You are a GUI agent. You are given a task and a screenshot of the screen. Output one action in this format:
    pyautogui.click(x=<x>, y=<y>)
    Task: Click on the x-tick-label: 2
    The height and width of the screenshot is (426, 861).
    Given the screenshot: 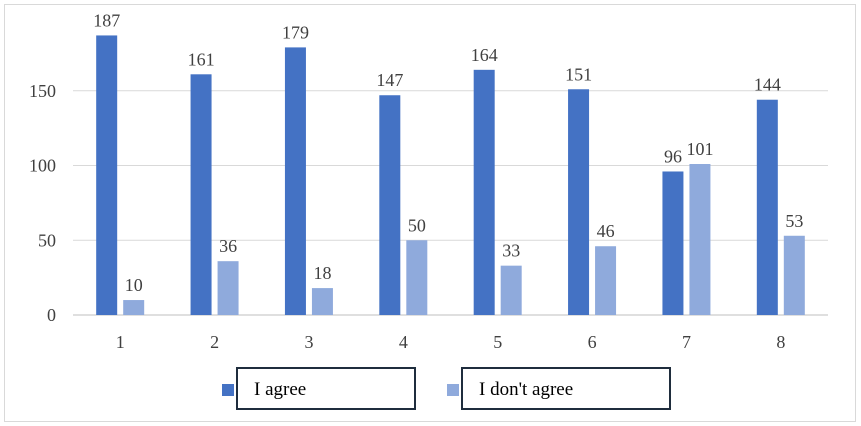 What is the action you would take?
    pyautogui.click(x=214, y=342)
    